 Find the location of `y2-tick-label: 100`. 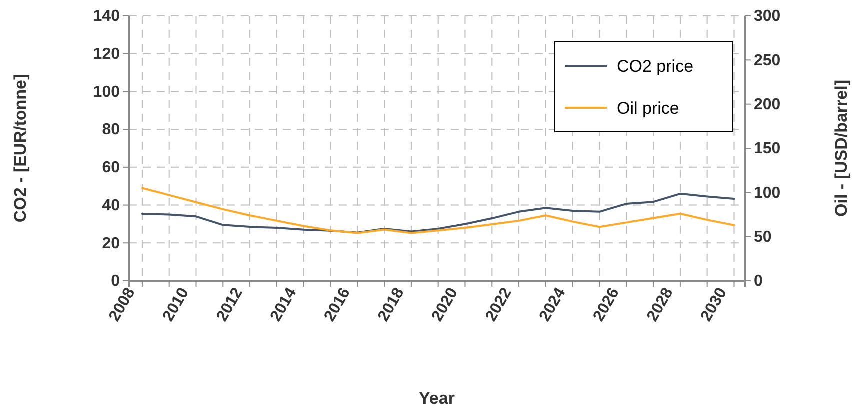

y2-tick-label: 100 is located at coordinates (767, 193).